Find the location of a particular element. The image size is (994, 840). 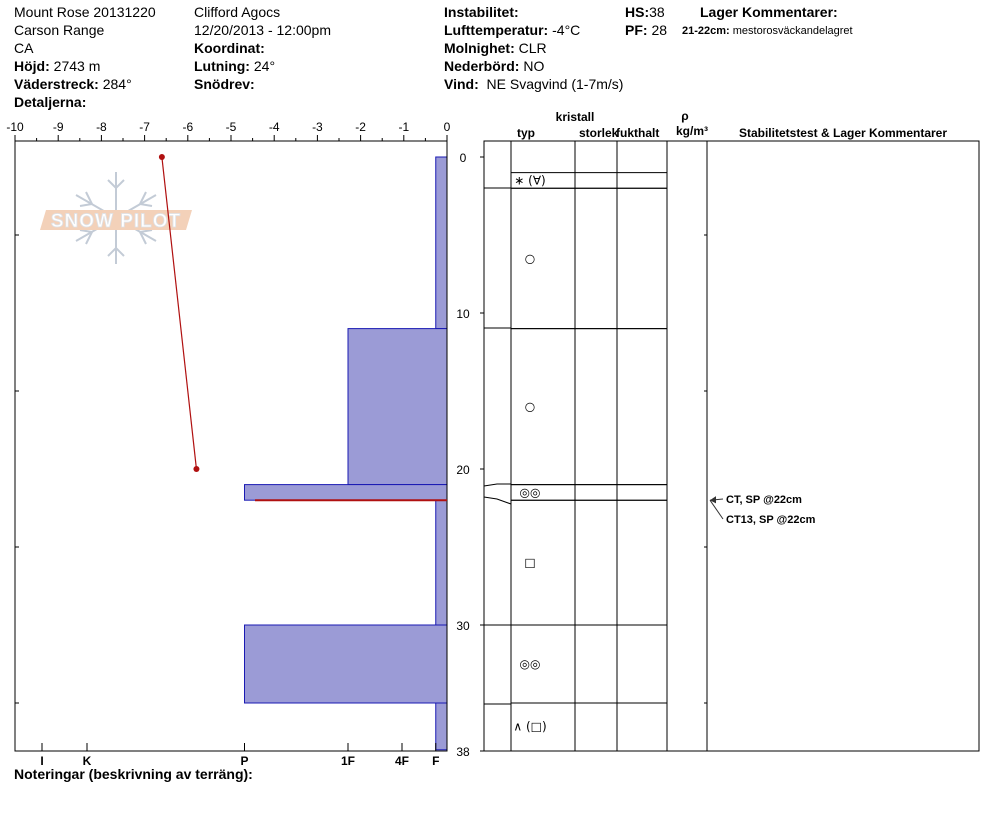

hardness-tick-label-1: K is located at coordinates (87, 761).